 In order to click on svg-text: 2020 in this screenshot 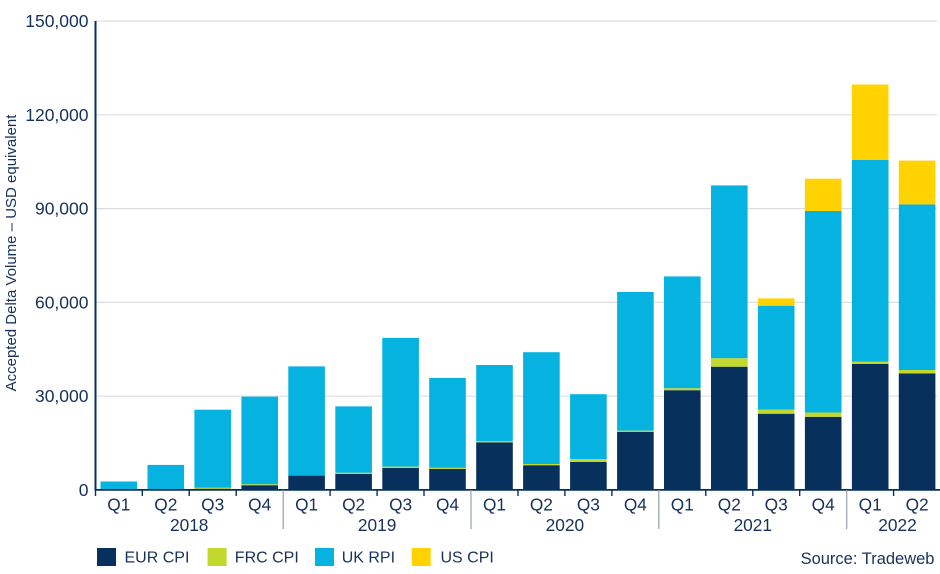, I will do `click(565, 525)`.